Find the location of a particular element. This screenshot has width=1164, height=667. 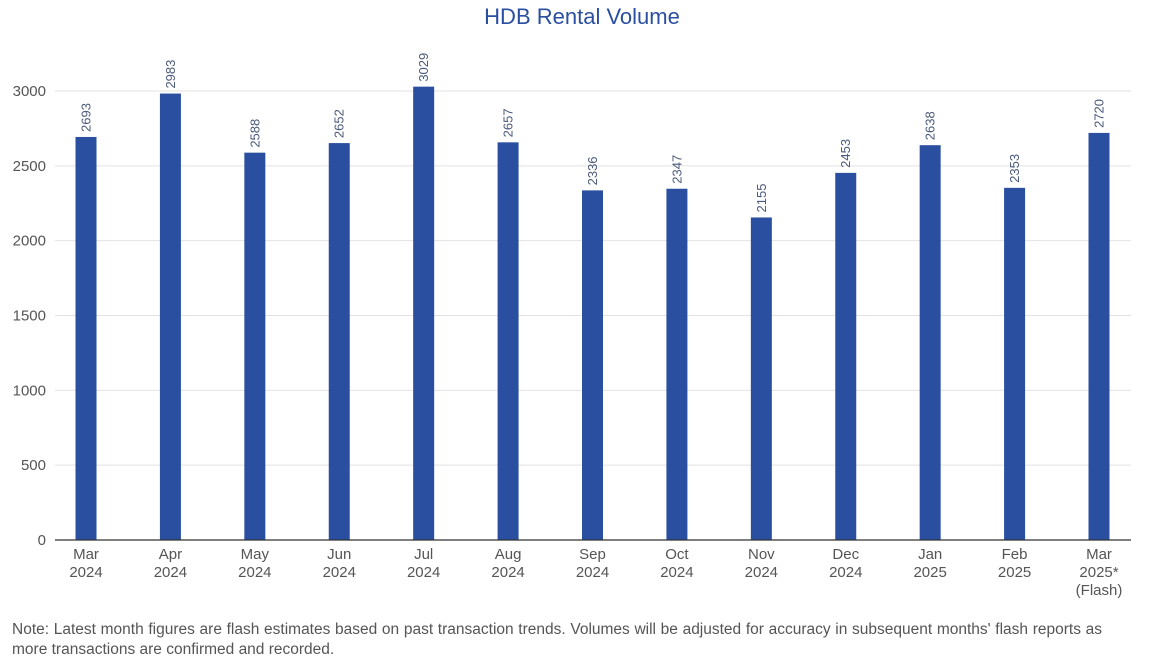

y-tick-label: 3000 is located at coordinates (29, 91).